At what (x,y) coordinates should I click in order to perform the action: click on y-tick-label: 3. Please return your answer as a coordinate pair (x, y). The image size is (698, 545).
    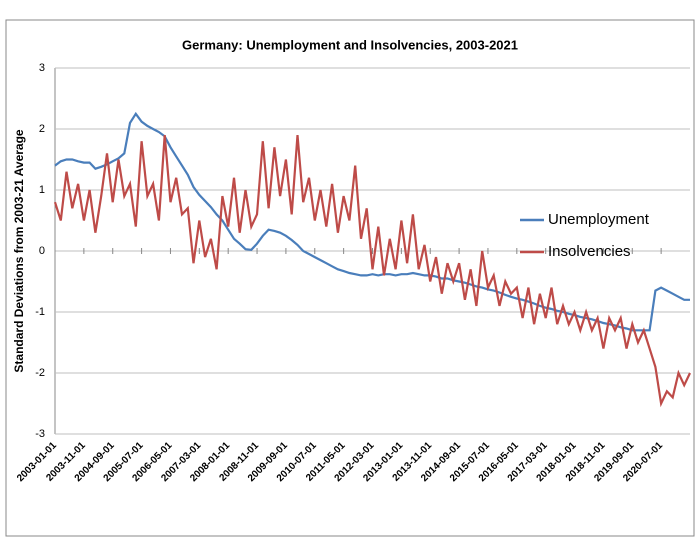
    Looking at the image, I should click on (42, 68).